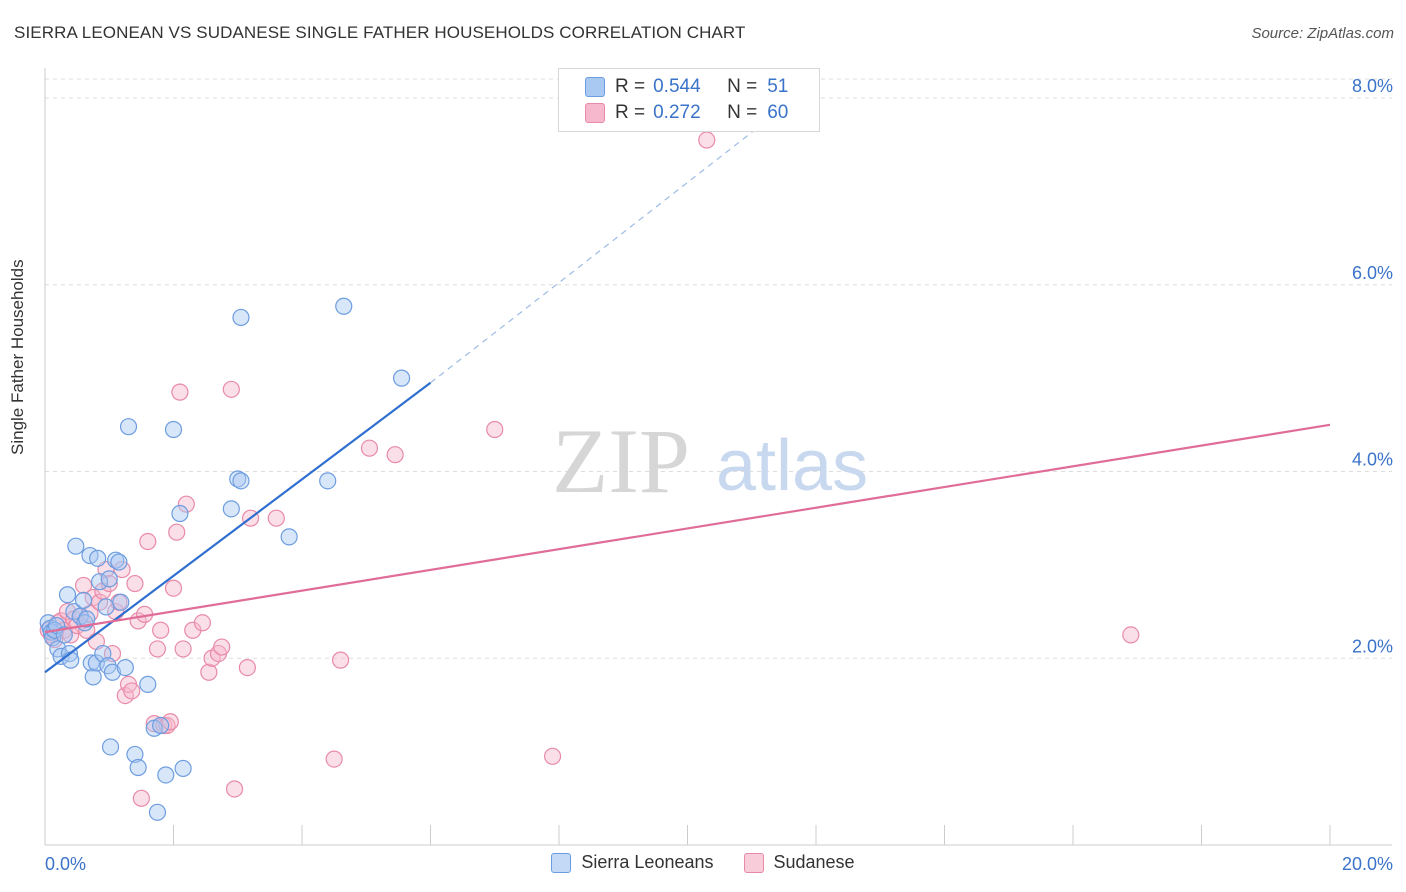  I want to click on sierra-leonean-trend-line, so click(238, 527).